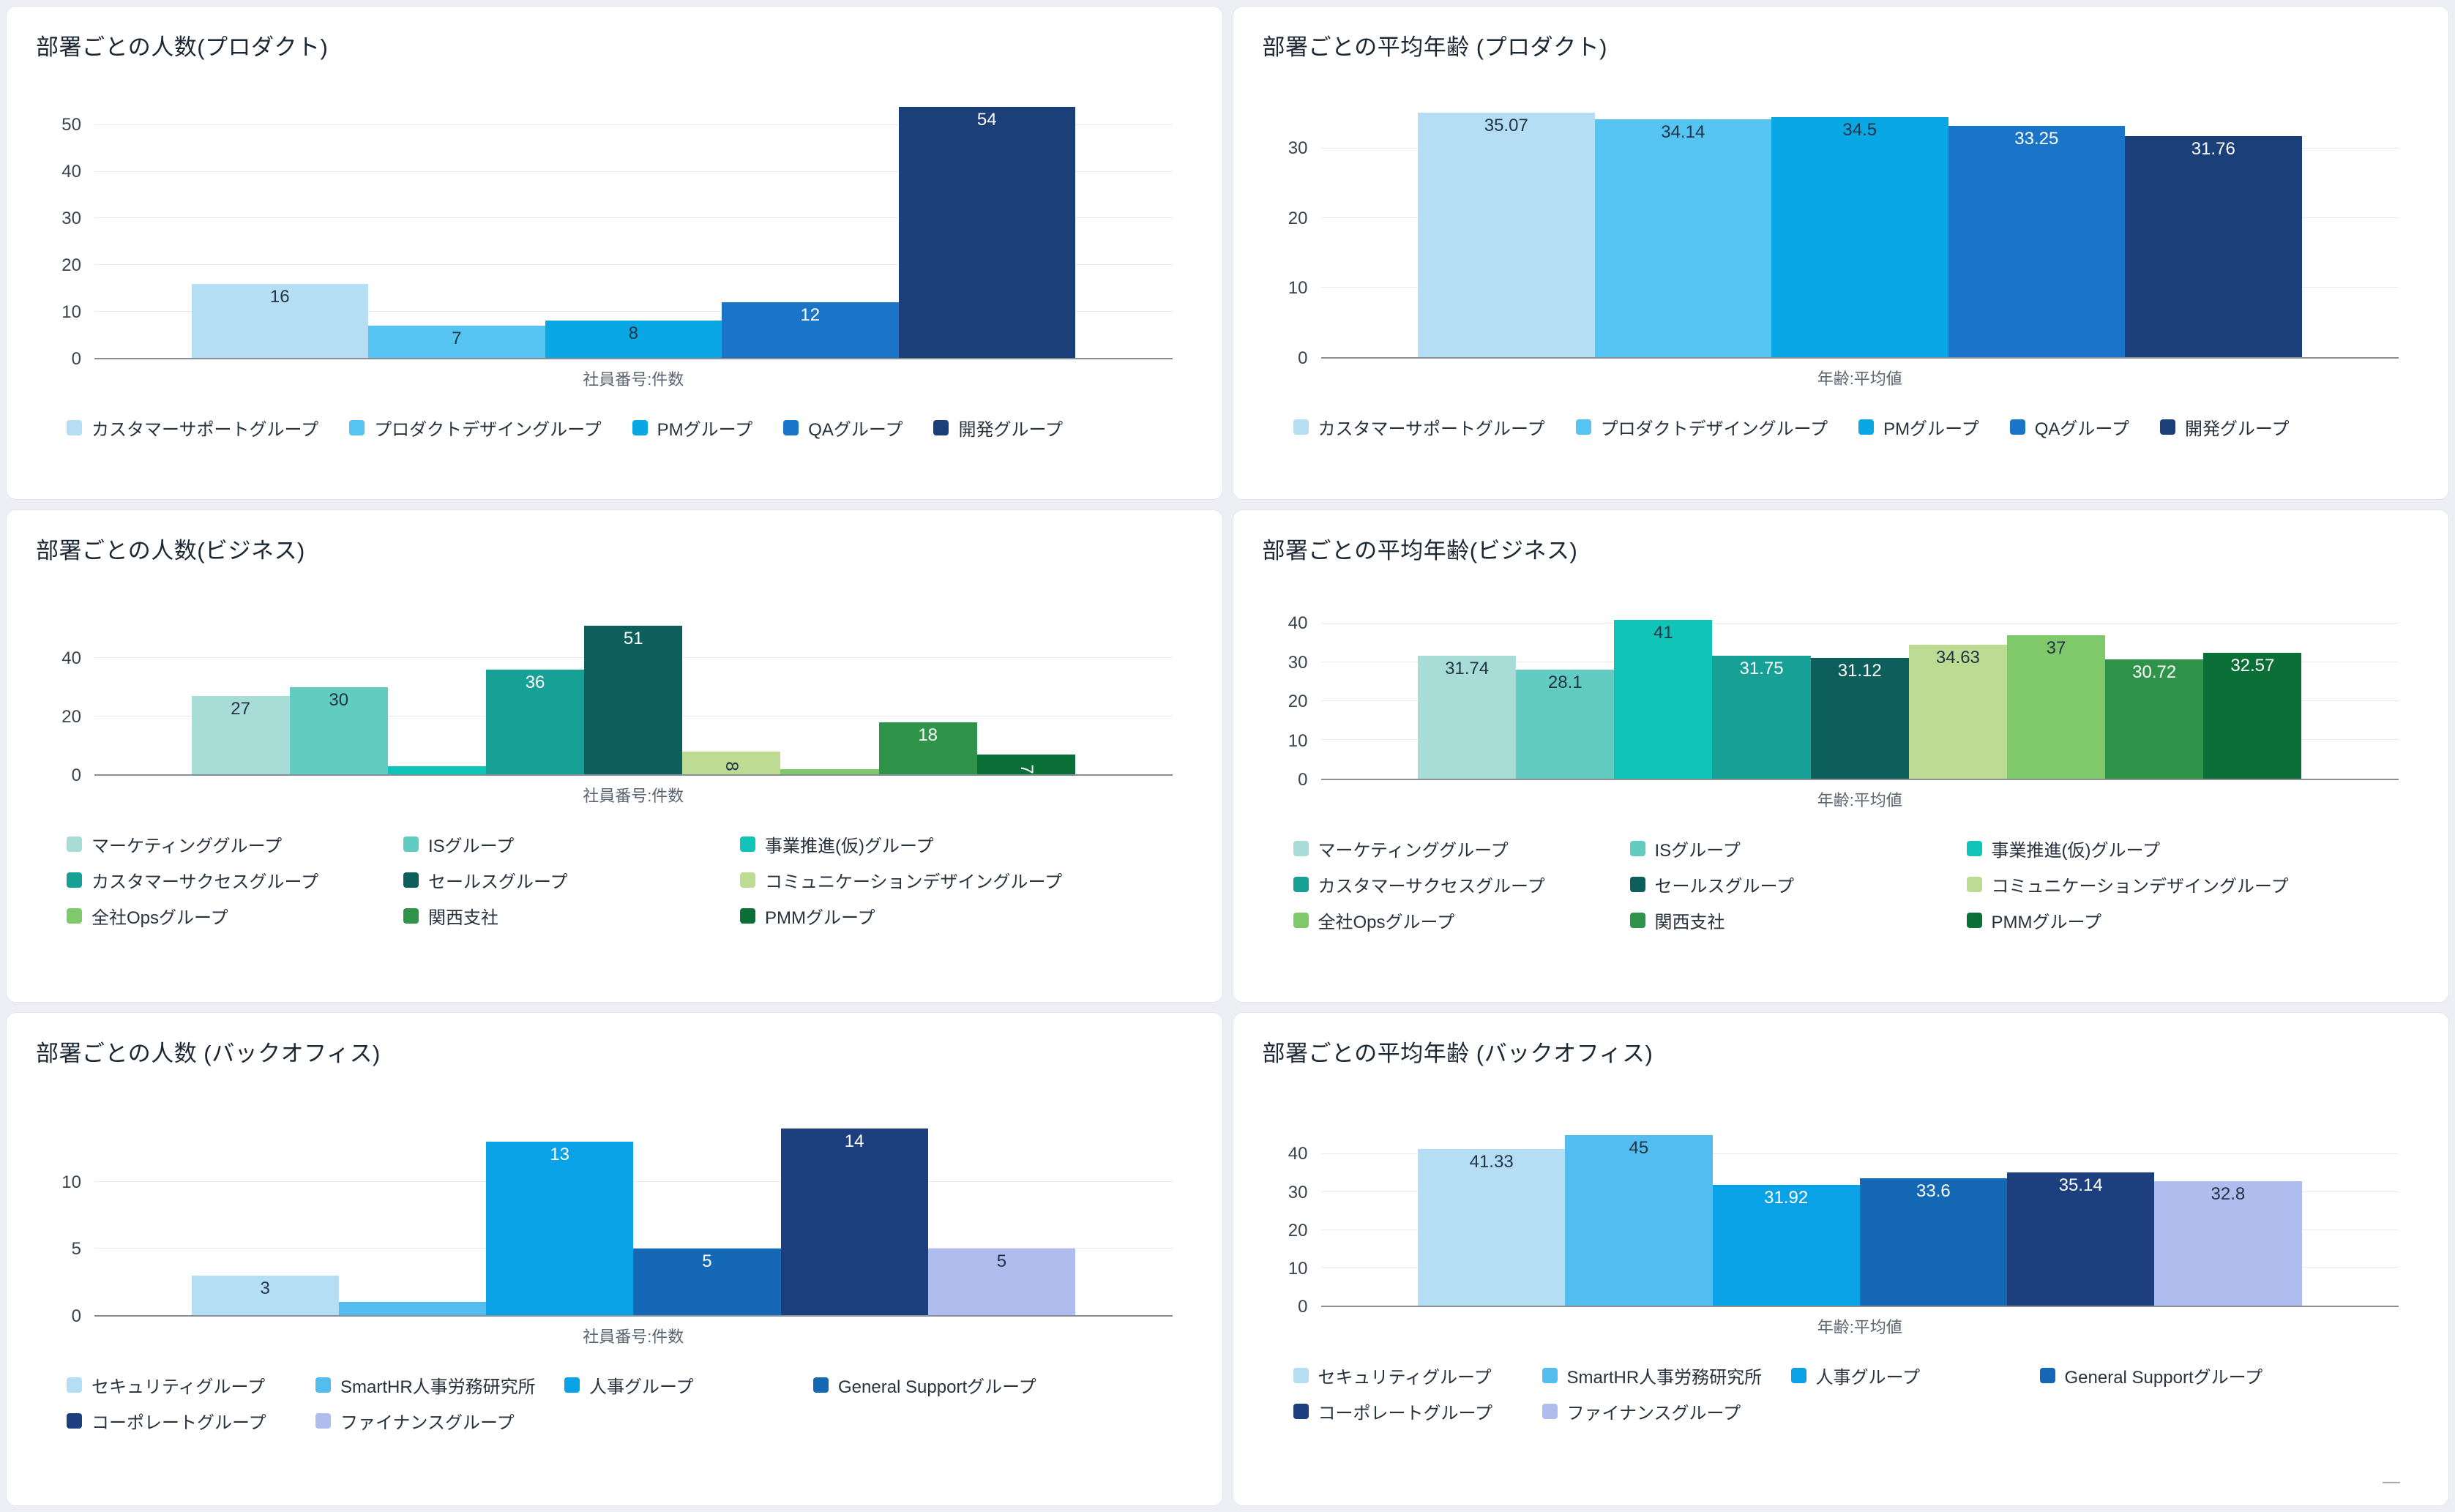 Image resolution: width=2455 pixels, height=1512 pixels. Describe the element at coordinates (855, 431) in the screenshot. I see `legend-label: QAグループ` at that location.